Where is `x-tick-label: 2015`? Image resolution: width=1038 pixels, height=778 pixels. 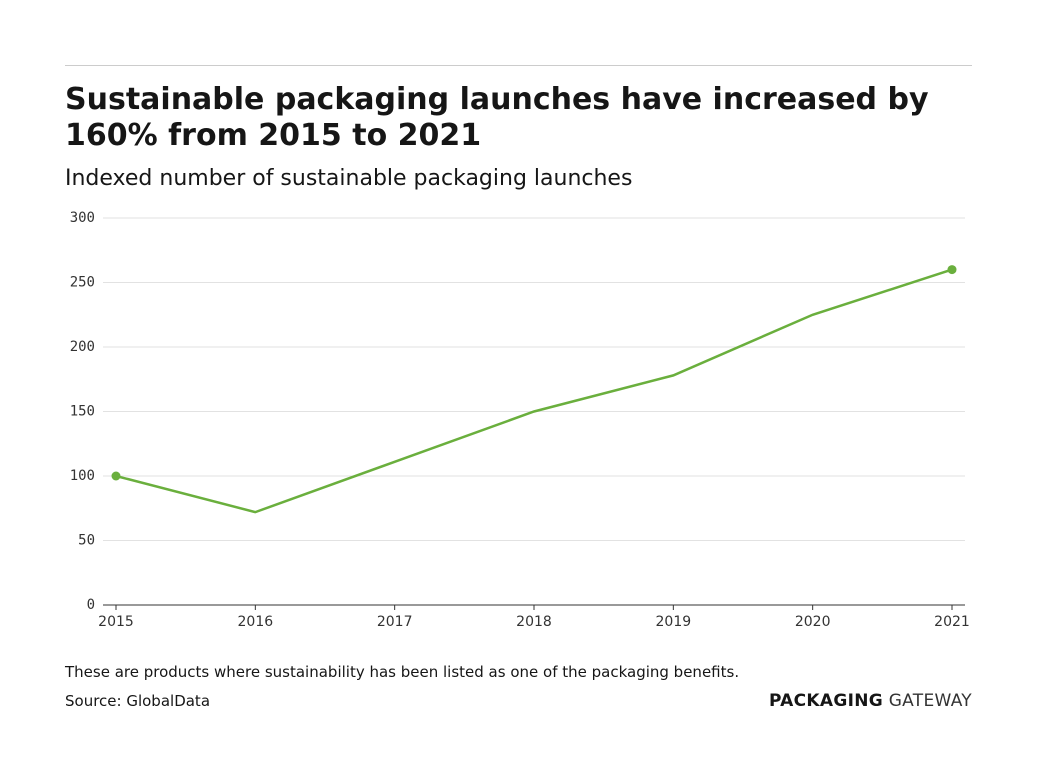 x-tick-label: 2015 is located at coordinates (116, 622).